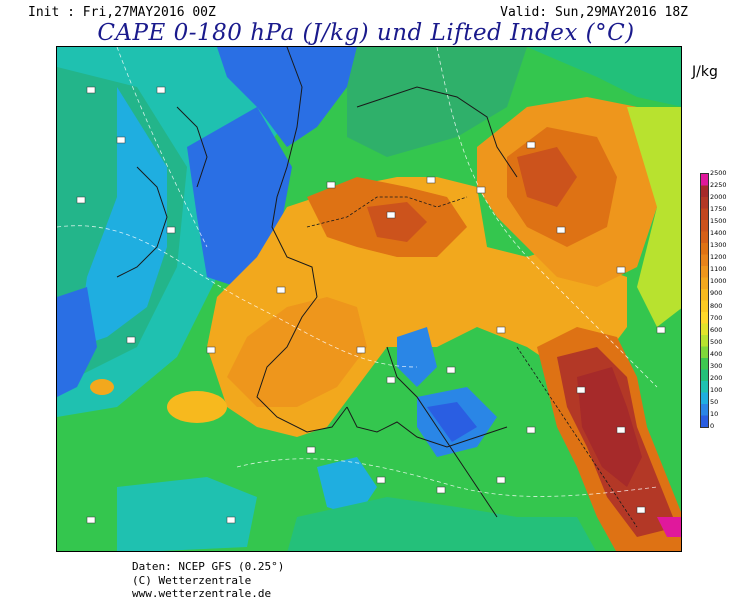 Image resolution: width=732 pixels, height=606 pixels. I want to click on legend-level-label: 2000, so click(718, 197).